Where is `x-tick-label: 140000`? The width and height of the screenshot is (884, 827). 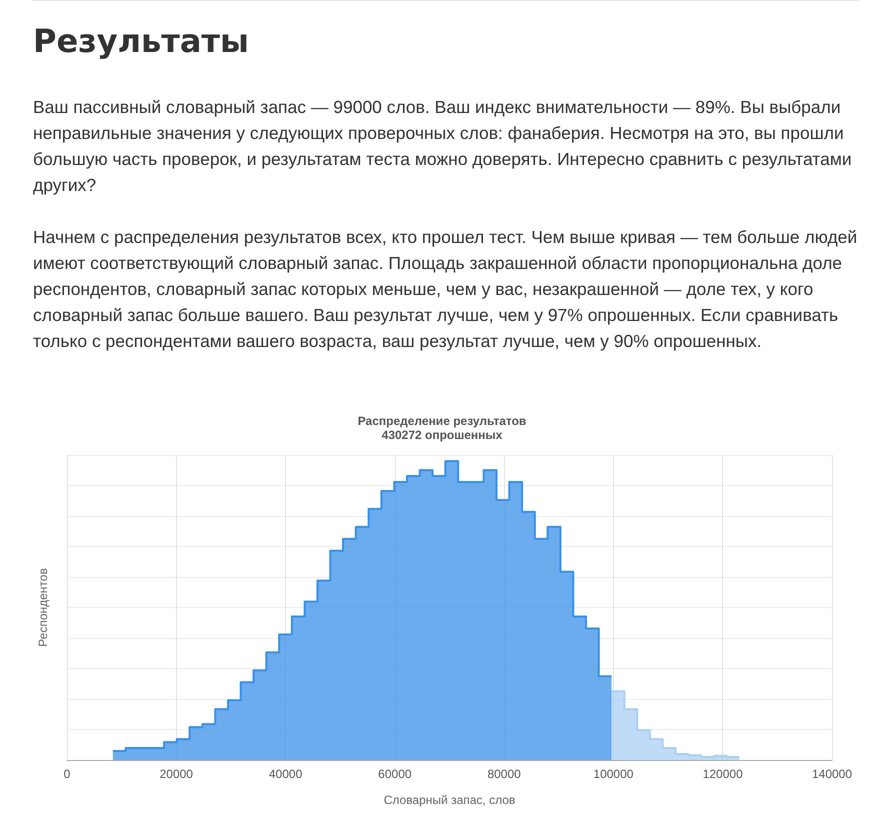 x-tick-label: 140000 is located at coordinates (832, 774).